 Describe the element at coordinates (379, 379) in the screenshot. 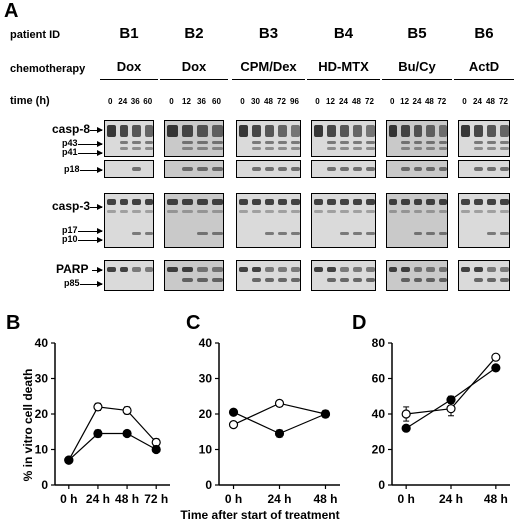

I see `y-tick-label: 60` at that location.